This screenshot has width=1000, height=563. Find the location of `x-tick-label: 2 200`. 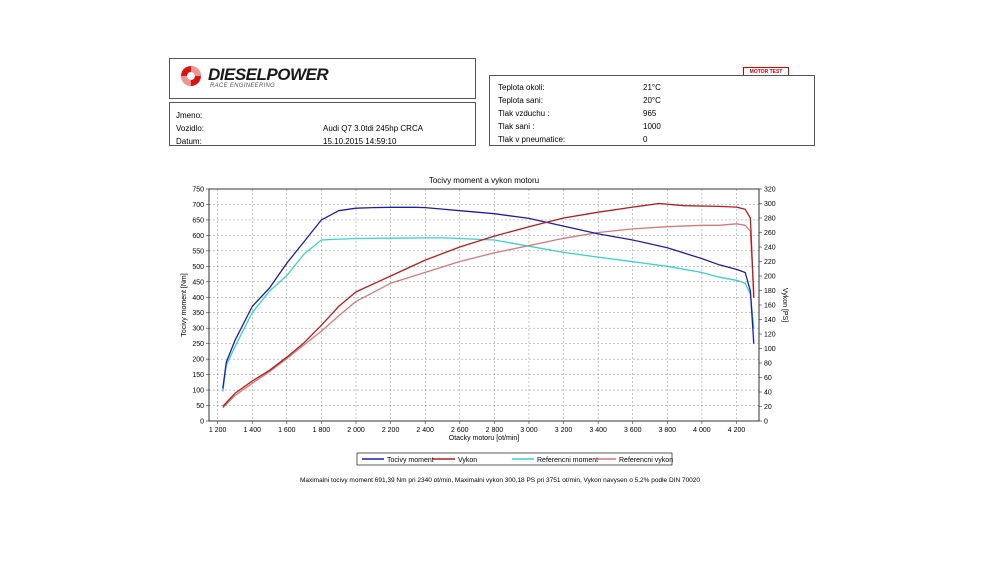

x-tick-label: 2 200 is located at coordinates (391, 430).